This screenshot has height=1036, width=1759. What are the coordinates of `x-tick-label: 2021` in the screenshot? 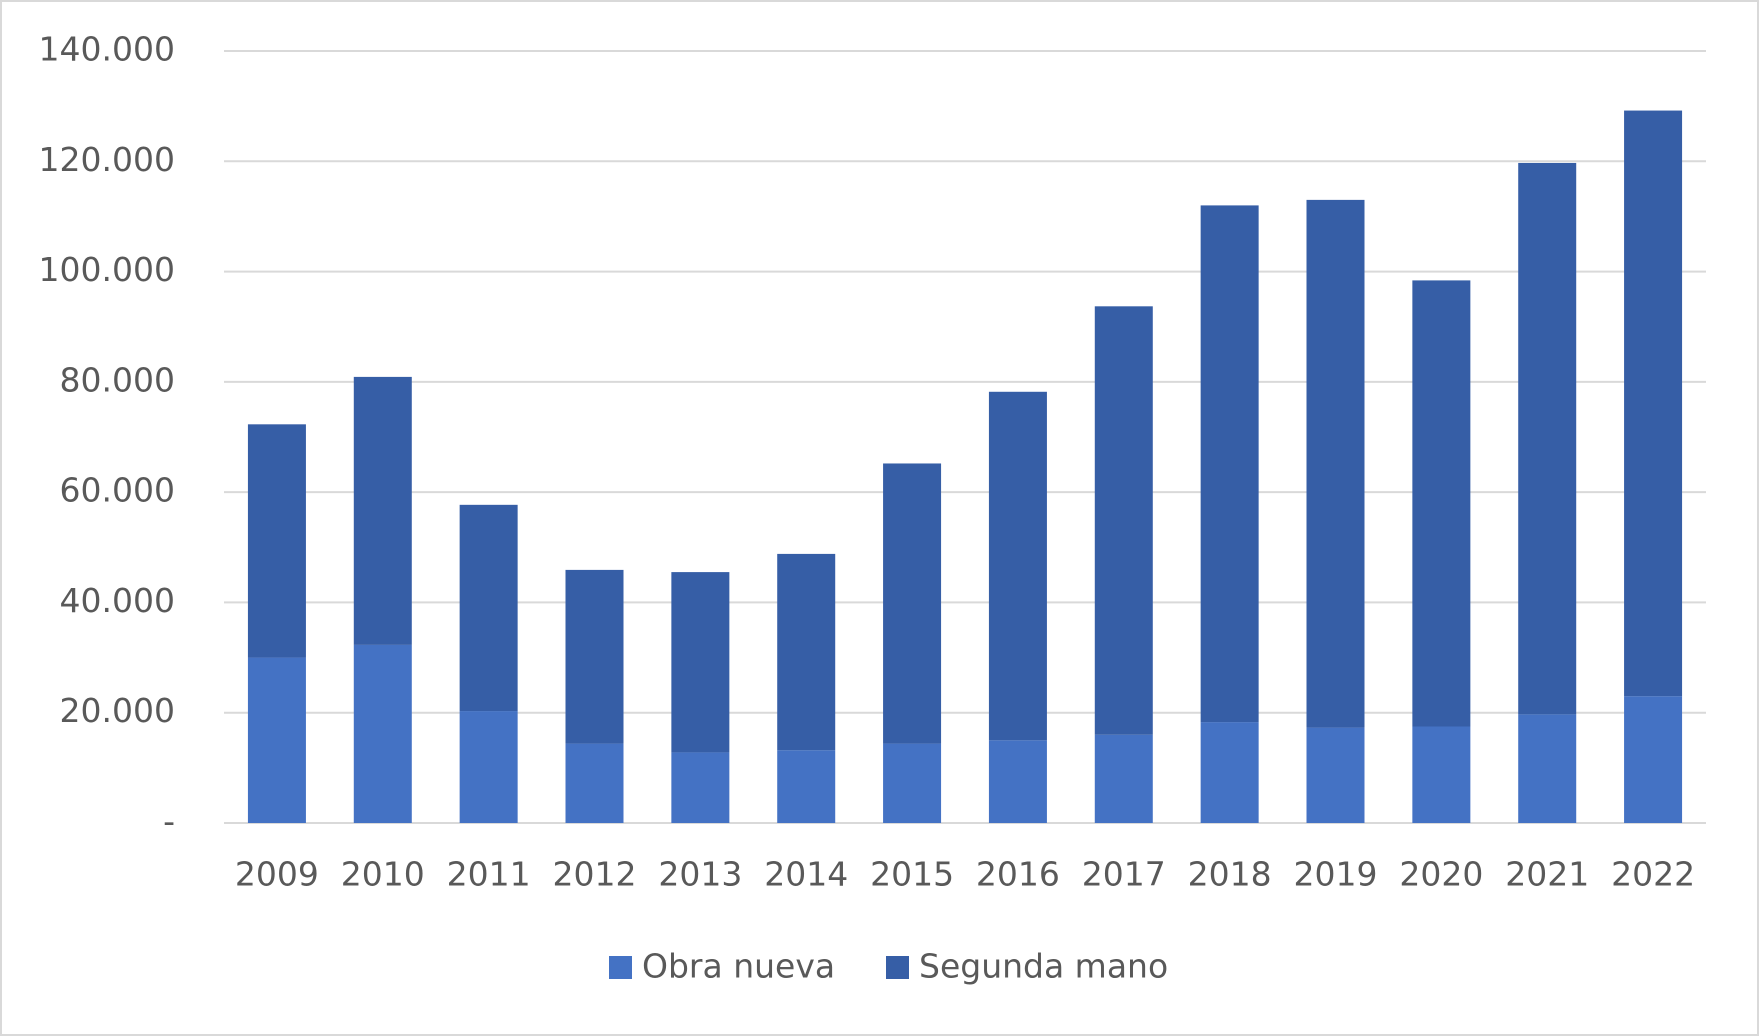 It's located at (1547, 874).